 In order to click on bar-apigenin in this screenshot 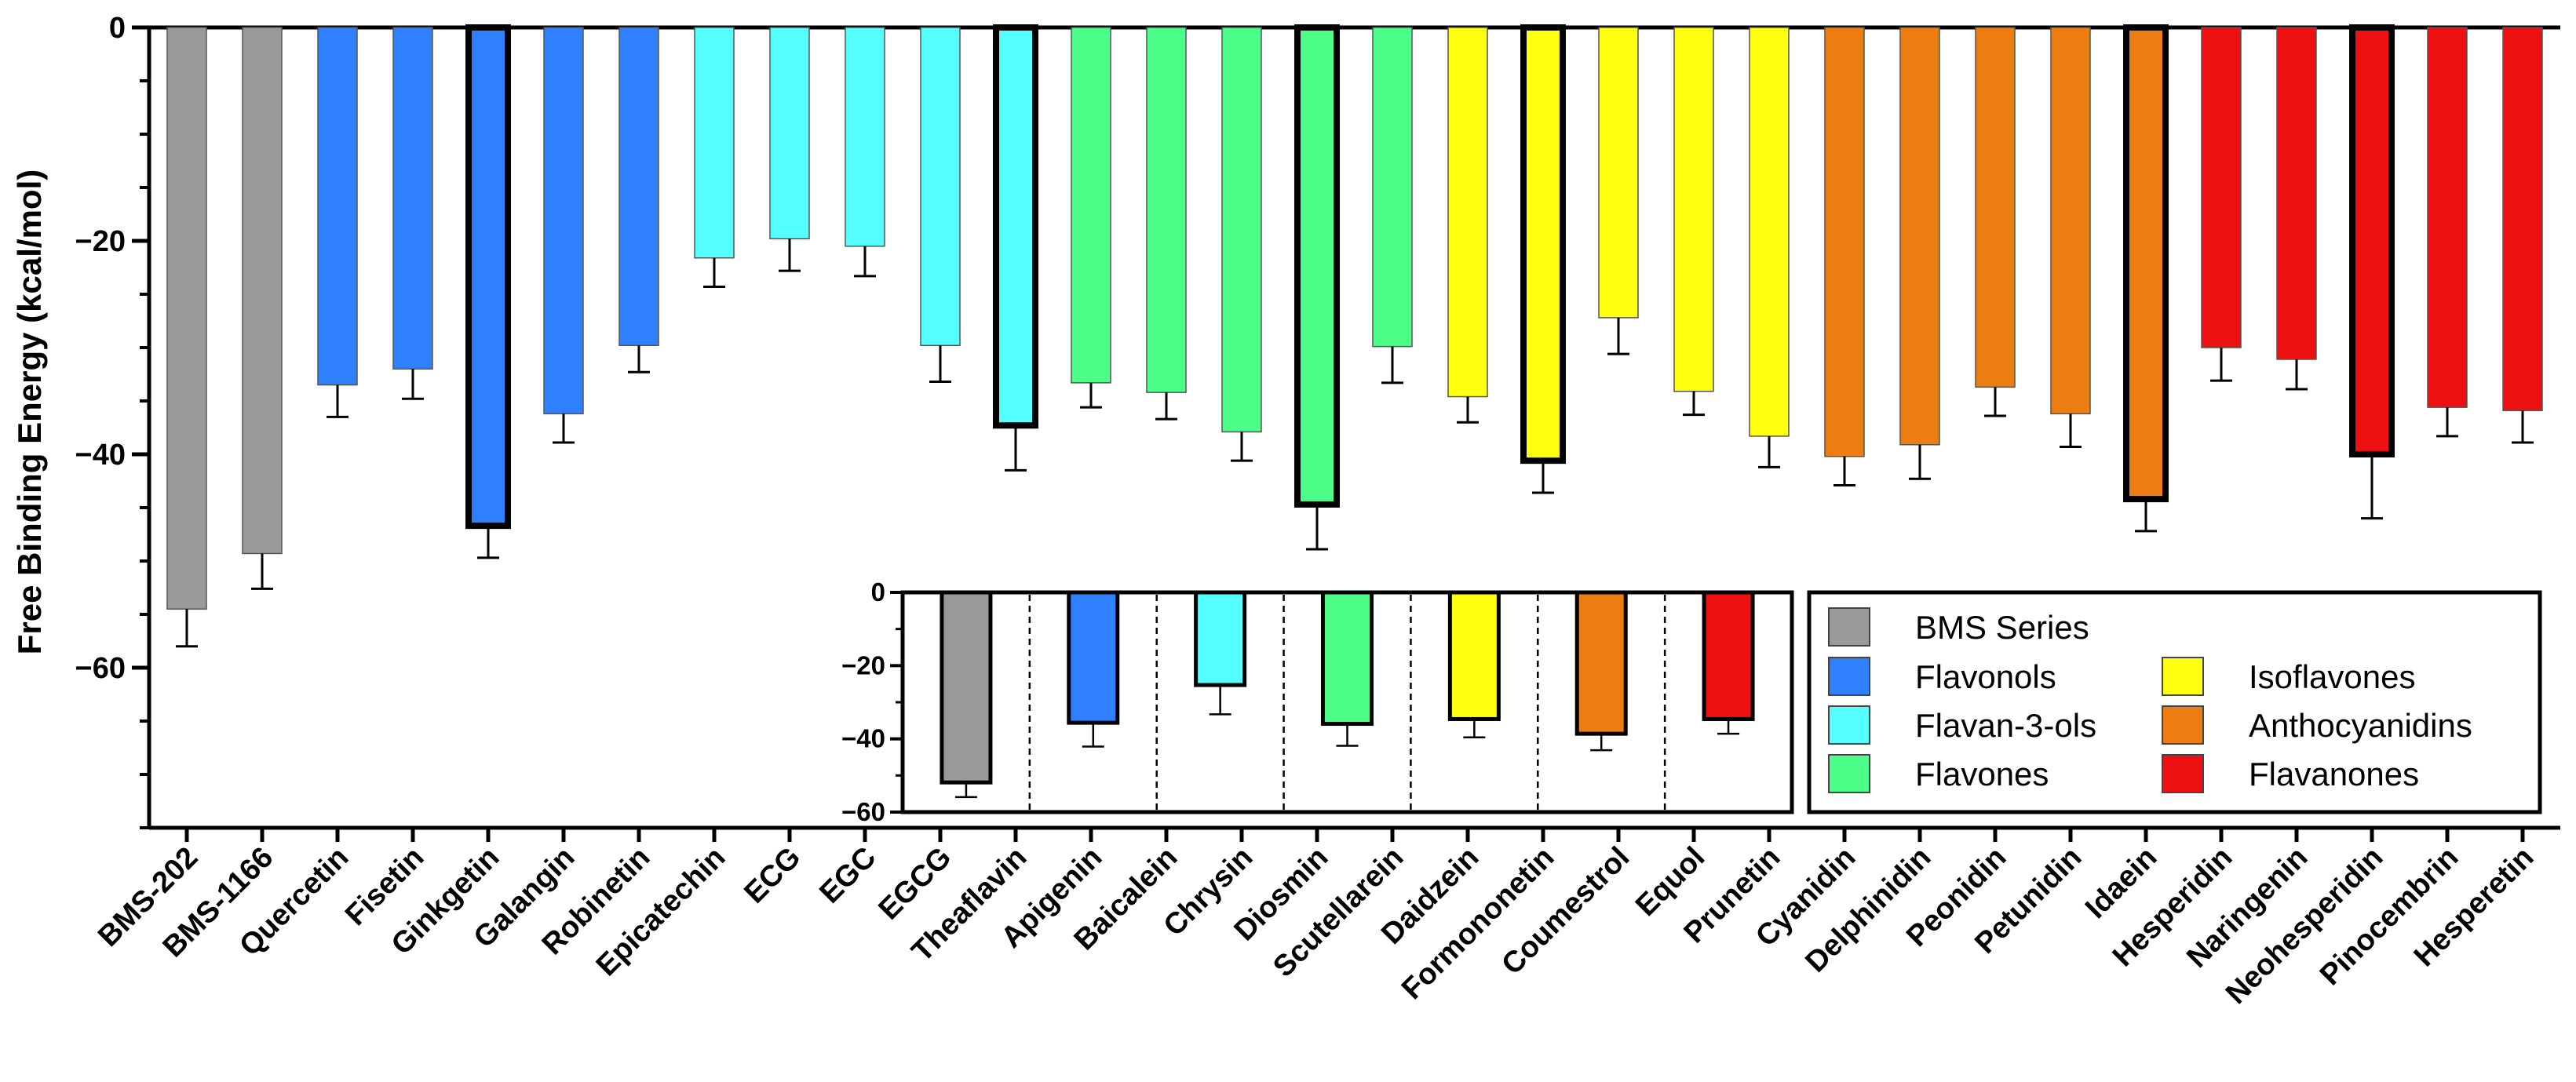, I will do `click(1091, 206)`.